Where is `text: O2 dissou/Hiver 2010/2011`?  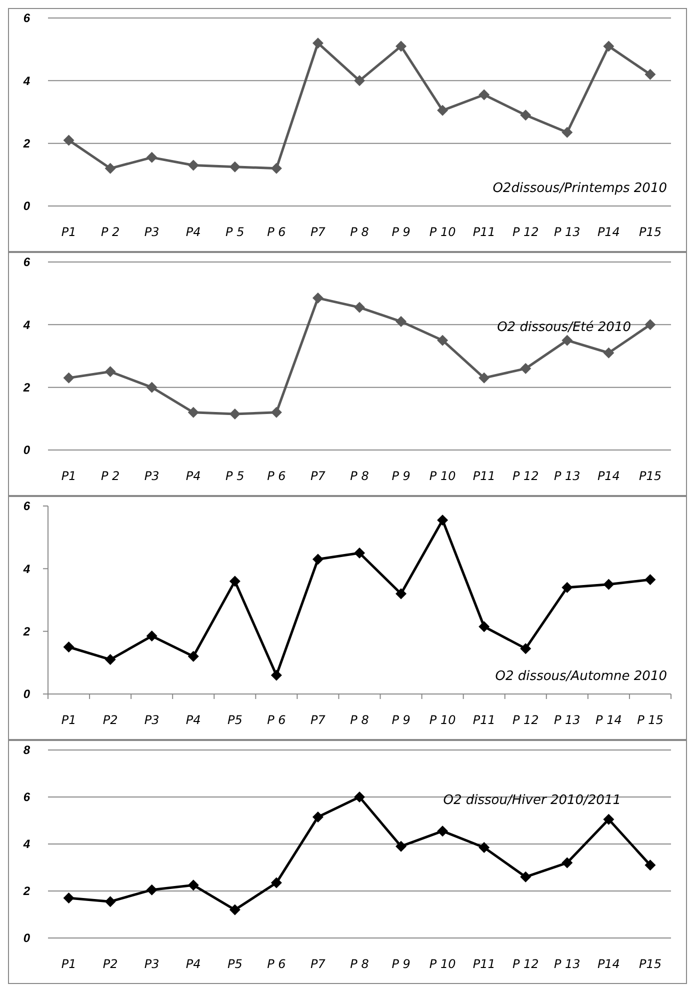
text: O2 dissou/Hiver 2010/2011 is located at coordinates (532, 800).